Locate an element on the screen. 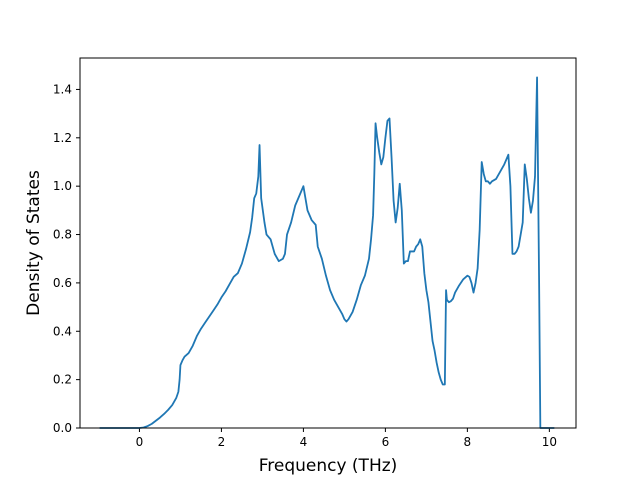 The height and width of the screenshot is (480, 640). y-axis-label: Density of States is located at coordinates (34, 243).